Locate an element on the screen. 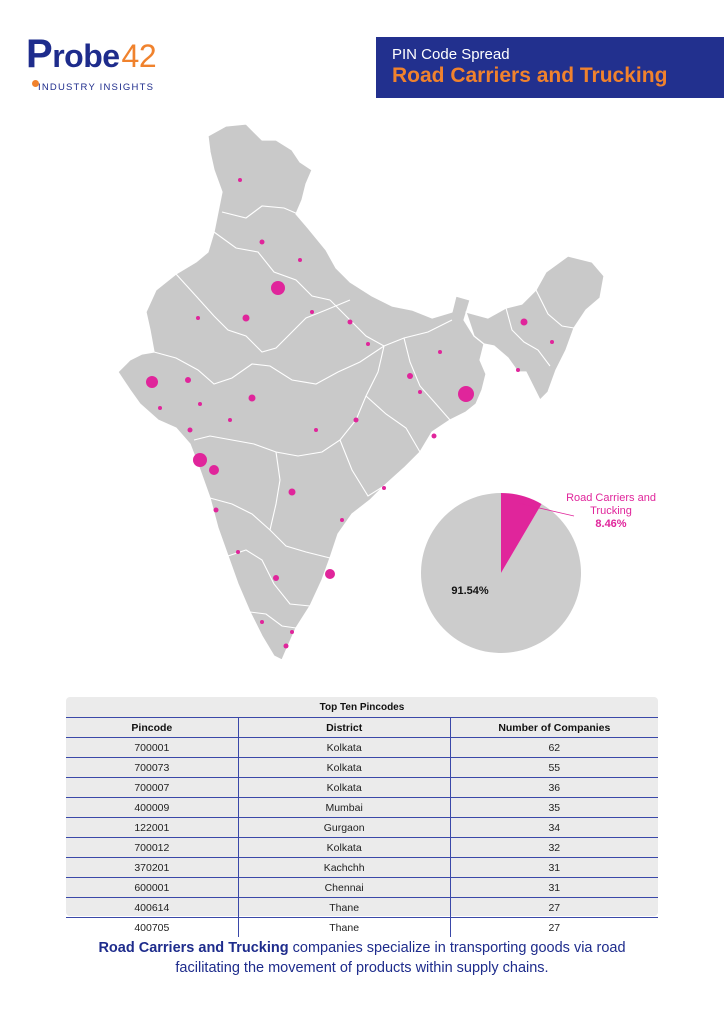 The width and height of the screenshot is (724, 1024). table-row: 700007 Kolkata 36 is located at coordinates (362, 787).